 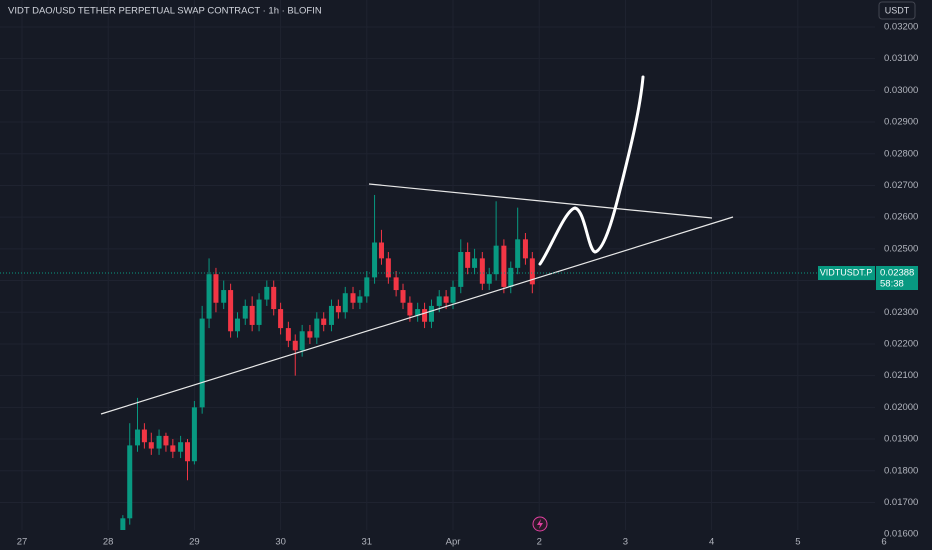 What do you see at coordinates (901, 343) in the screenshot?
I see `y-tick-label: 0.02200` at bounding box center [901, 343].